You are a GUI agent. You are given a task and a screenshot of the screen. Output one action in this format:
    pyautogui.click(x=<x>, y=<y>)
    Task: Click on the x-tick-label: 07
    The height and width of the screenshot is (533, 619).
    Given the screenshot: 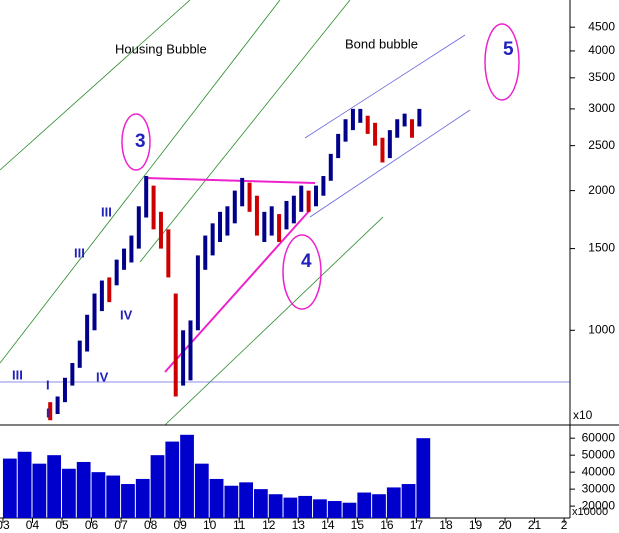 What is the action you would take?
    pyautogui.click(x=121, y=525)
    